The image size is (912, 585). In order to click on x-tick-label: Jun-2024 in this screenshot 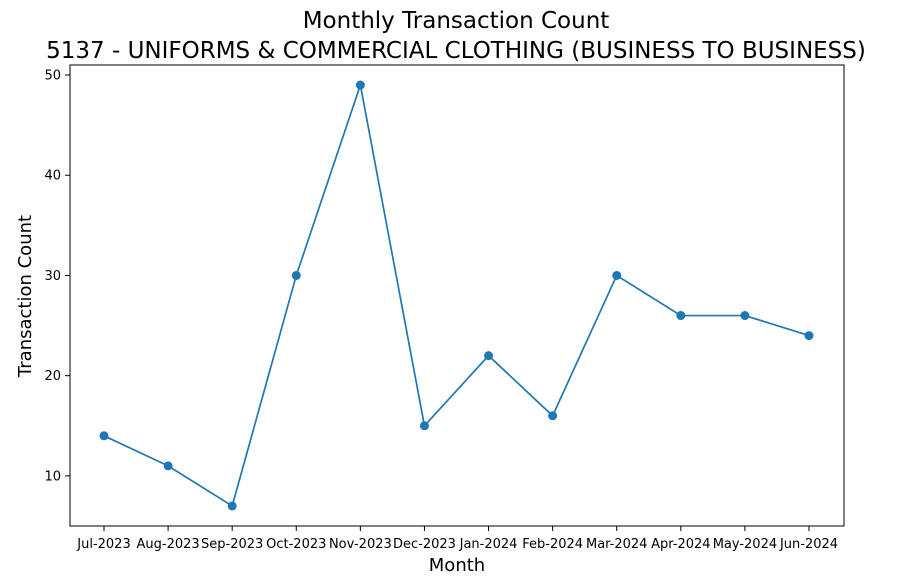, I will do `click(808, 544)`.